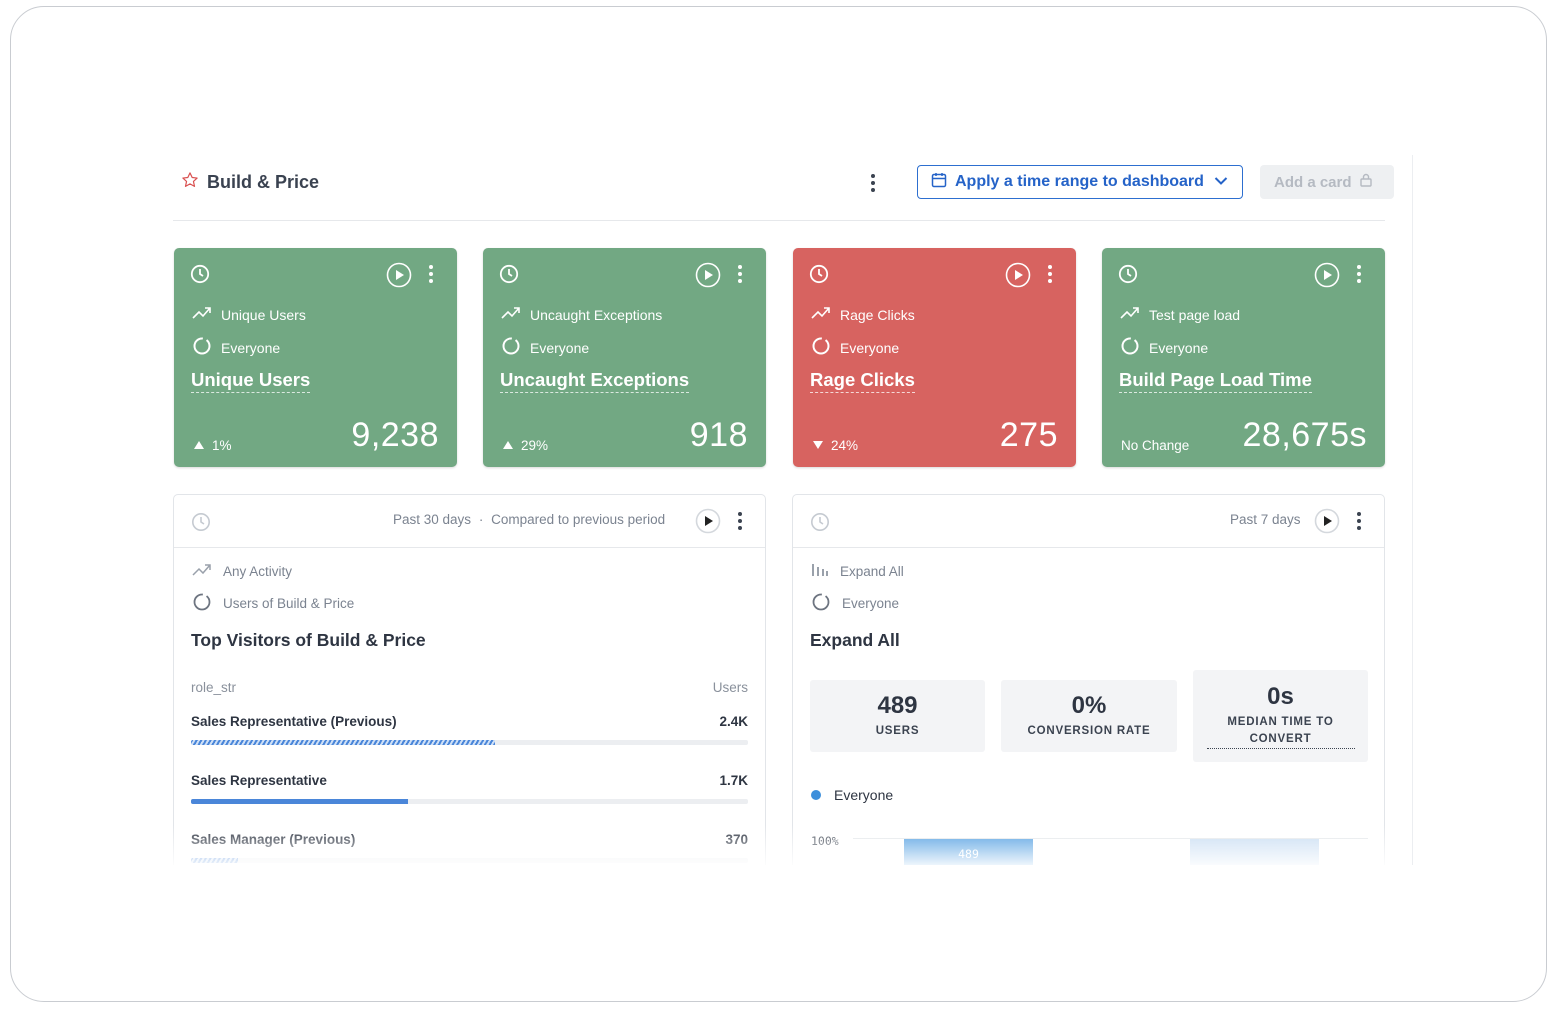 Image resolution: width=1558 pixels, height=1016 pixels. Describe the element at coordinates (718, 435) in the screenshot. I see `metric-value: 918` at that location.